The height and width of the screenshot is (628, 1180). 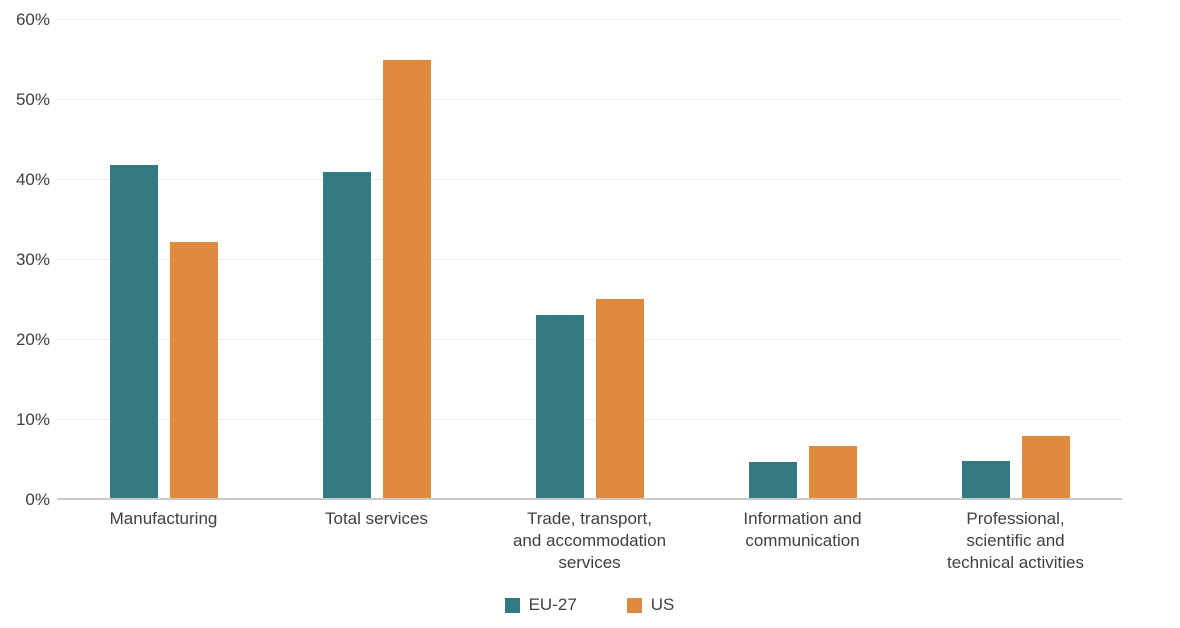 What do you see at coordinates (1015, 562) in the screenshot?
I see `category-label-line: technical activities` at bounding box center [1015, 562].